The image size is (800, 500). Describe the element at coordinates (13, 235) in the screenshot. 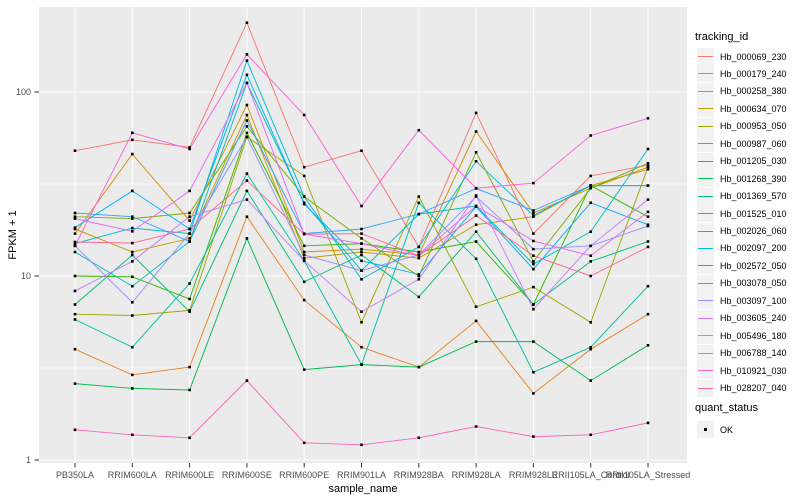

I see `y-axis-title: FPKM + 1` at that location.